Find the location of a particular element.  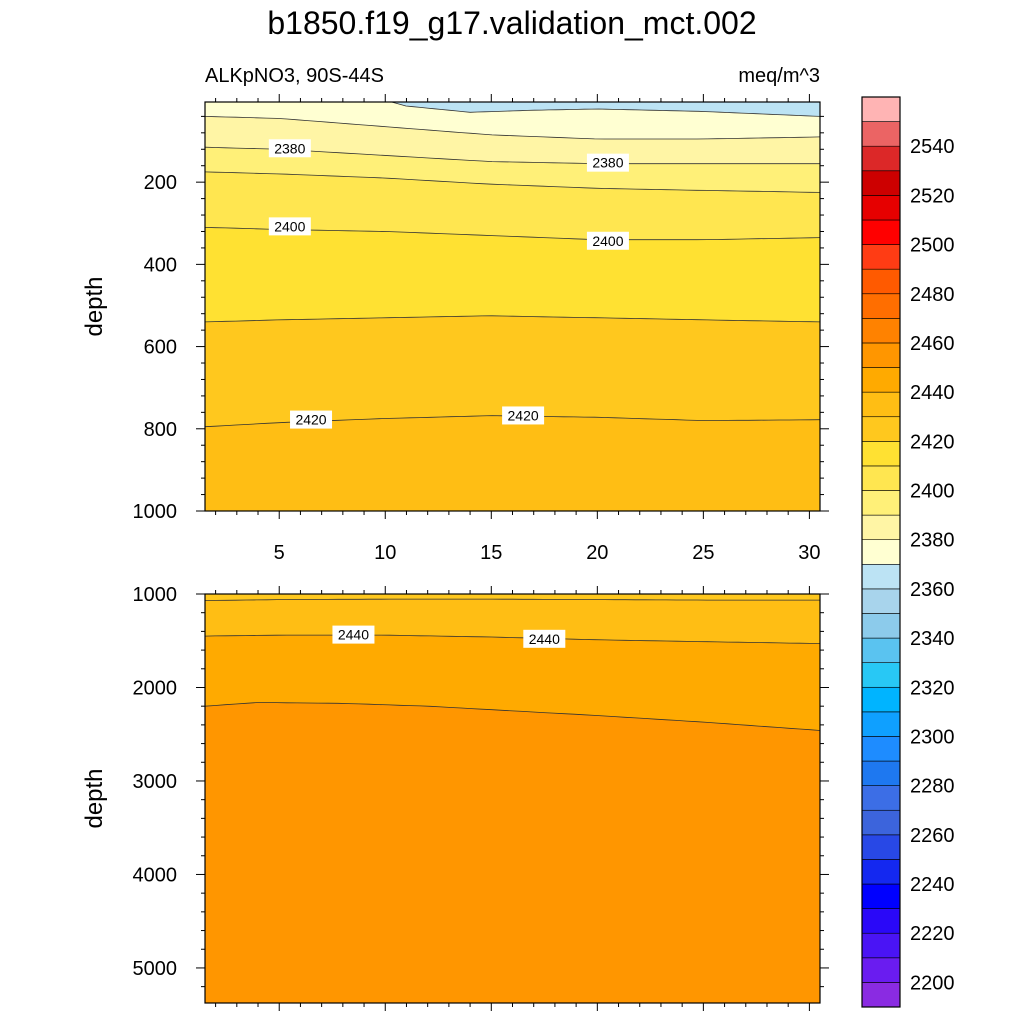

colorbar-tick-label: 2360 is located at coordinates (932, 590).